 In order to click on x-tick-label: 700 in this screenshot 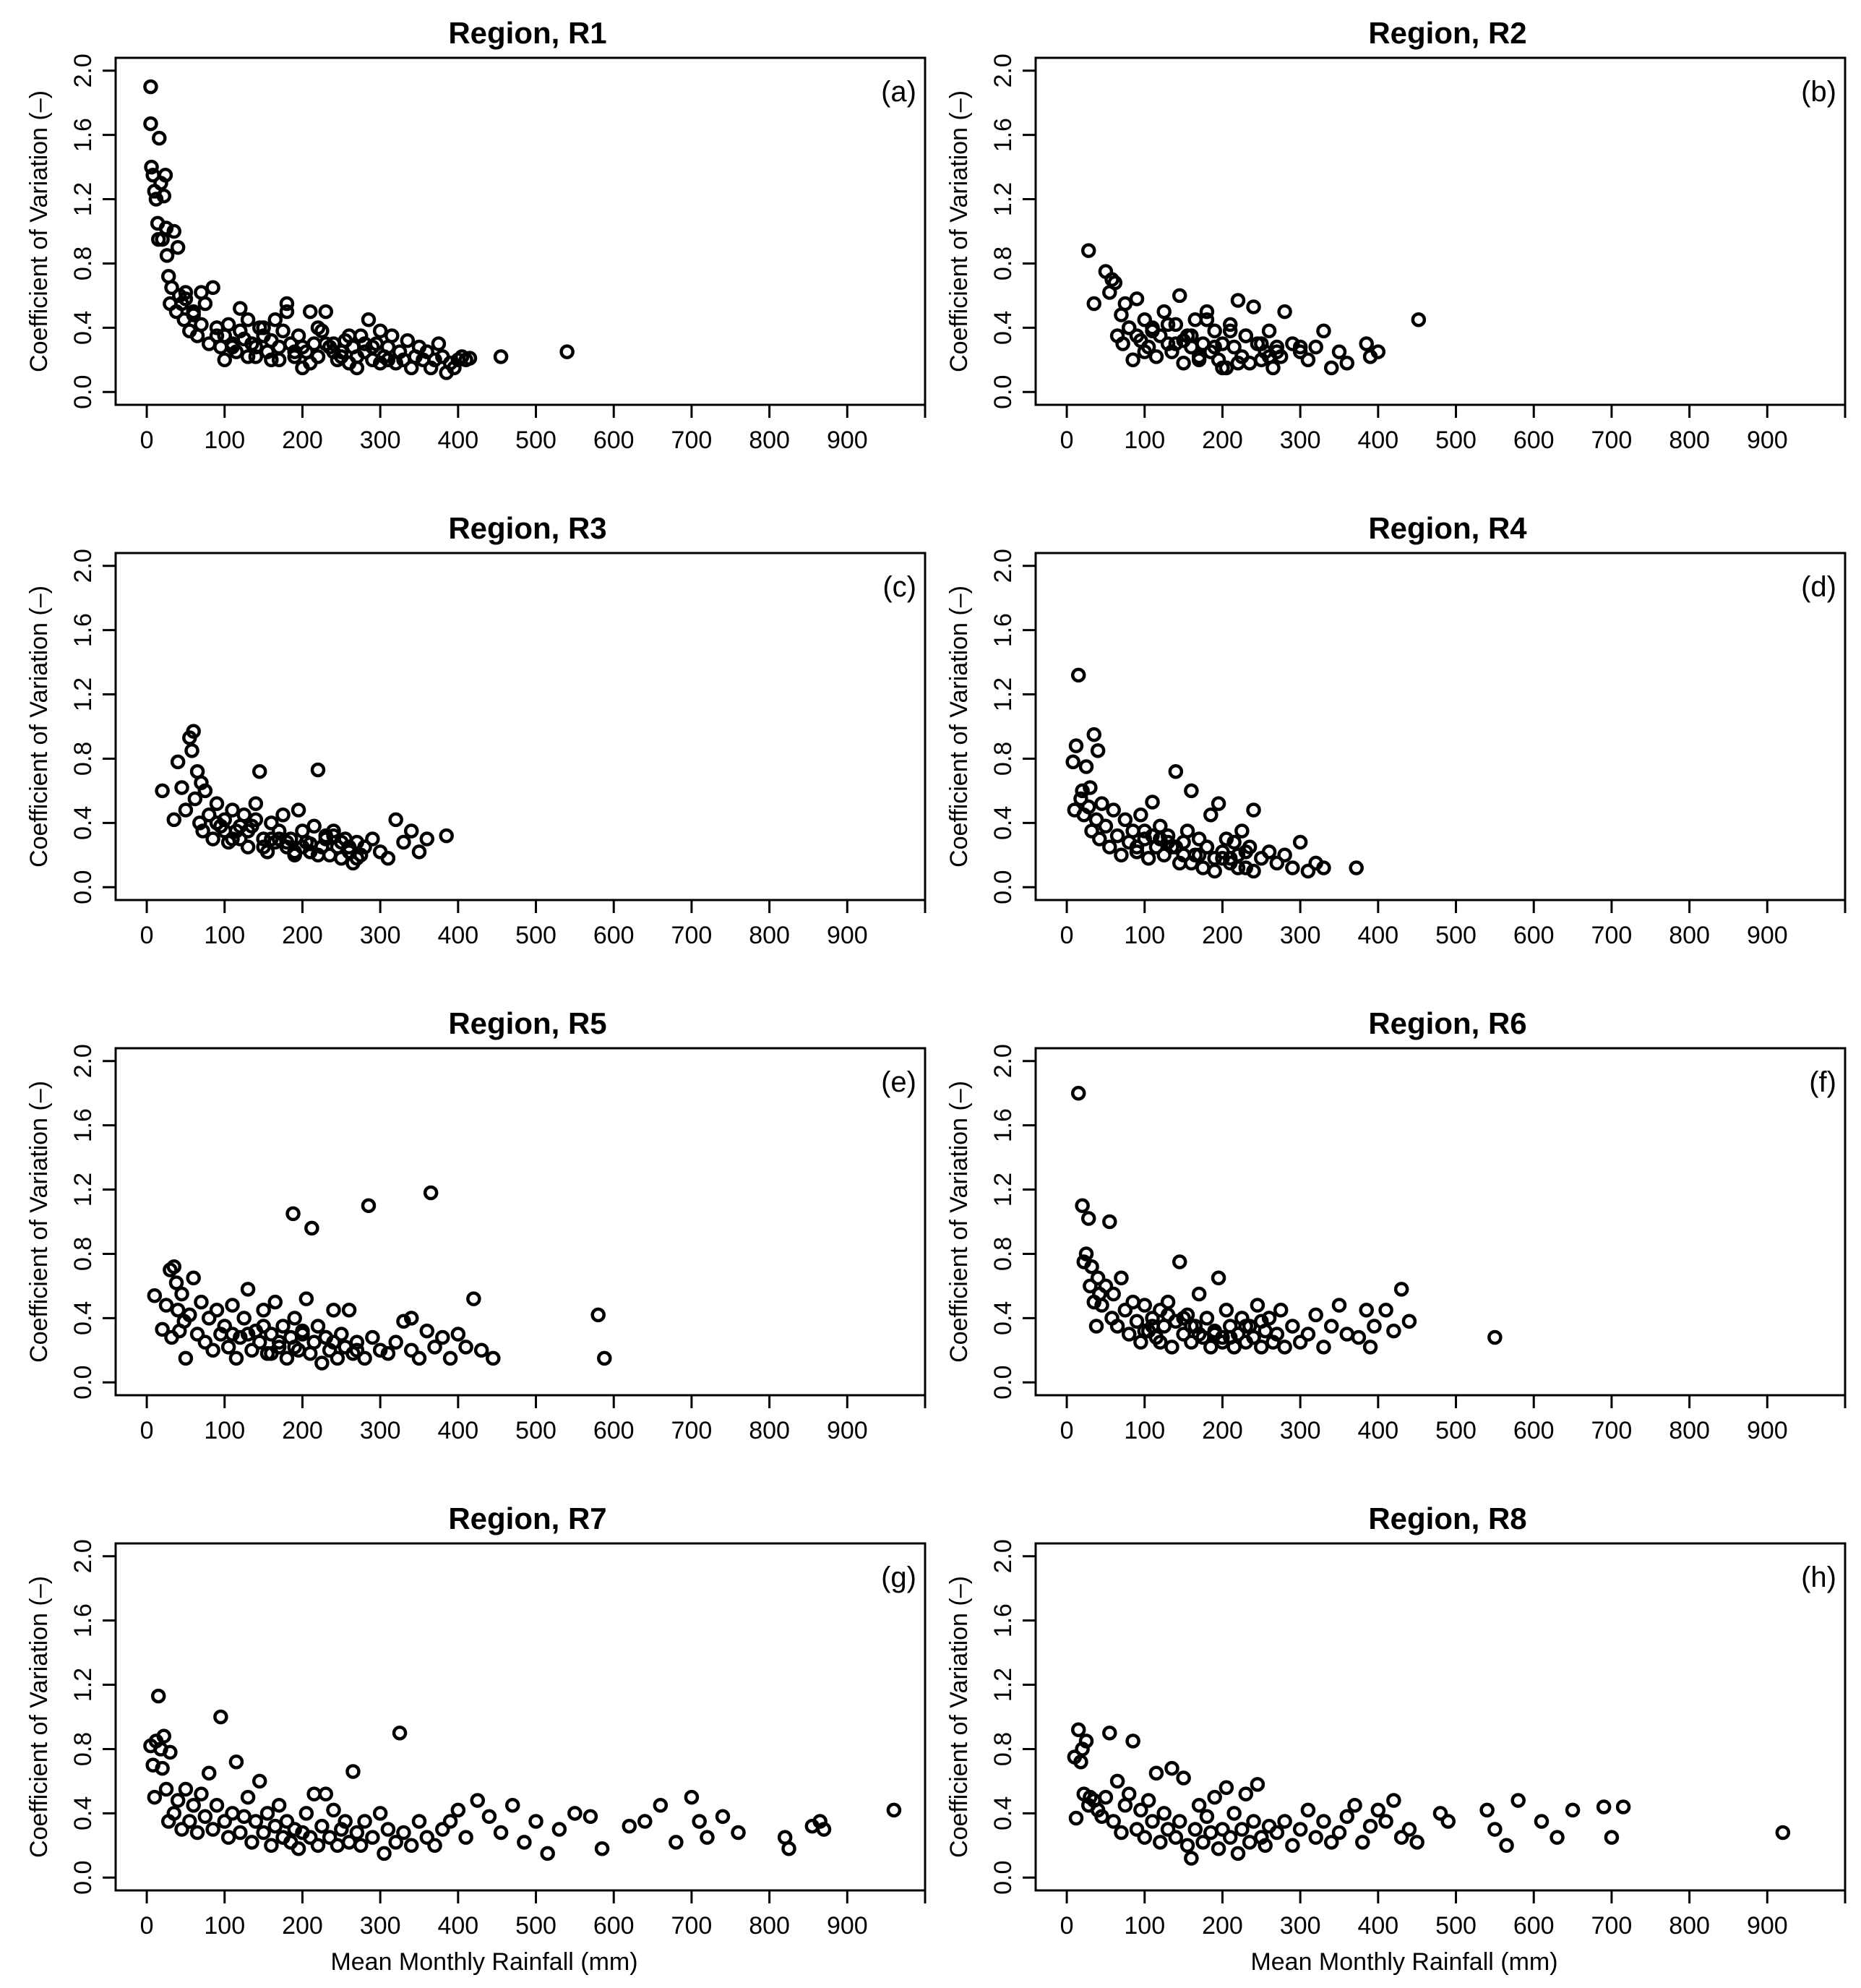, I will do `click(1612, 1926)`.